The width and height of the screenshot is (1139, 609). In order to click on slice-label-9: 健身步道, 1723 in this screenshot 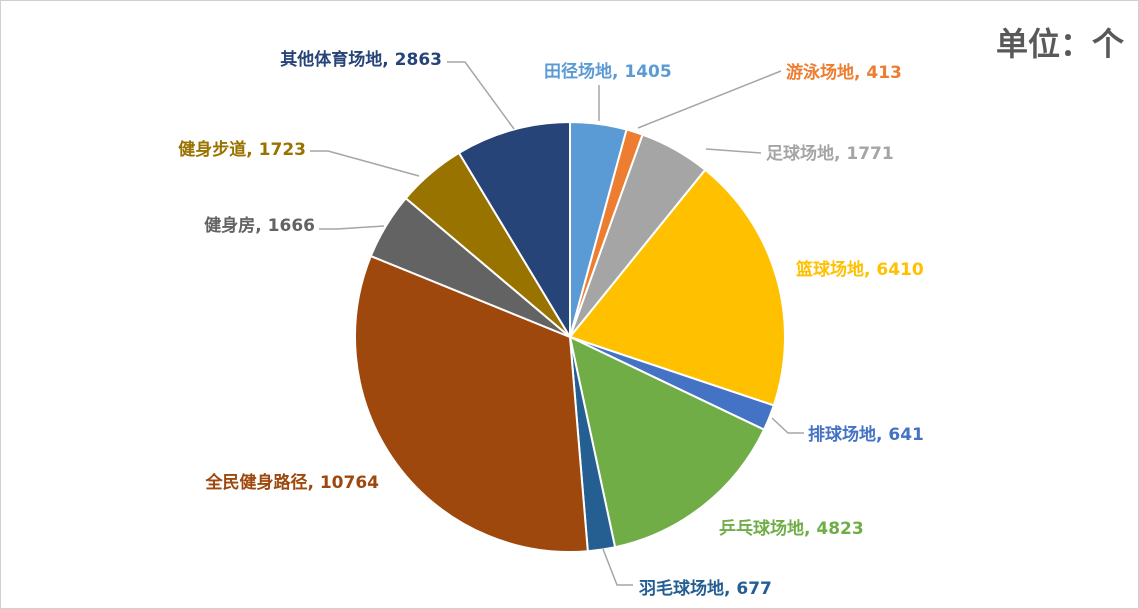, I will do `click(242, 149)`.